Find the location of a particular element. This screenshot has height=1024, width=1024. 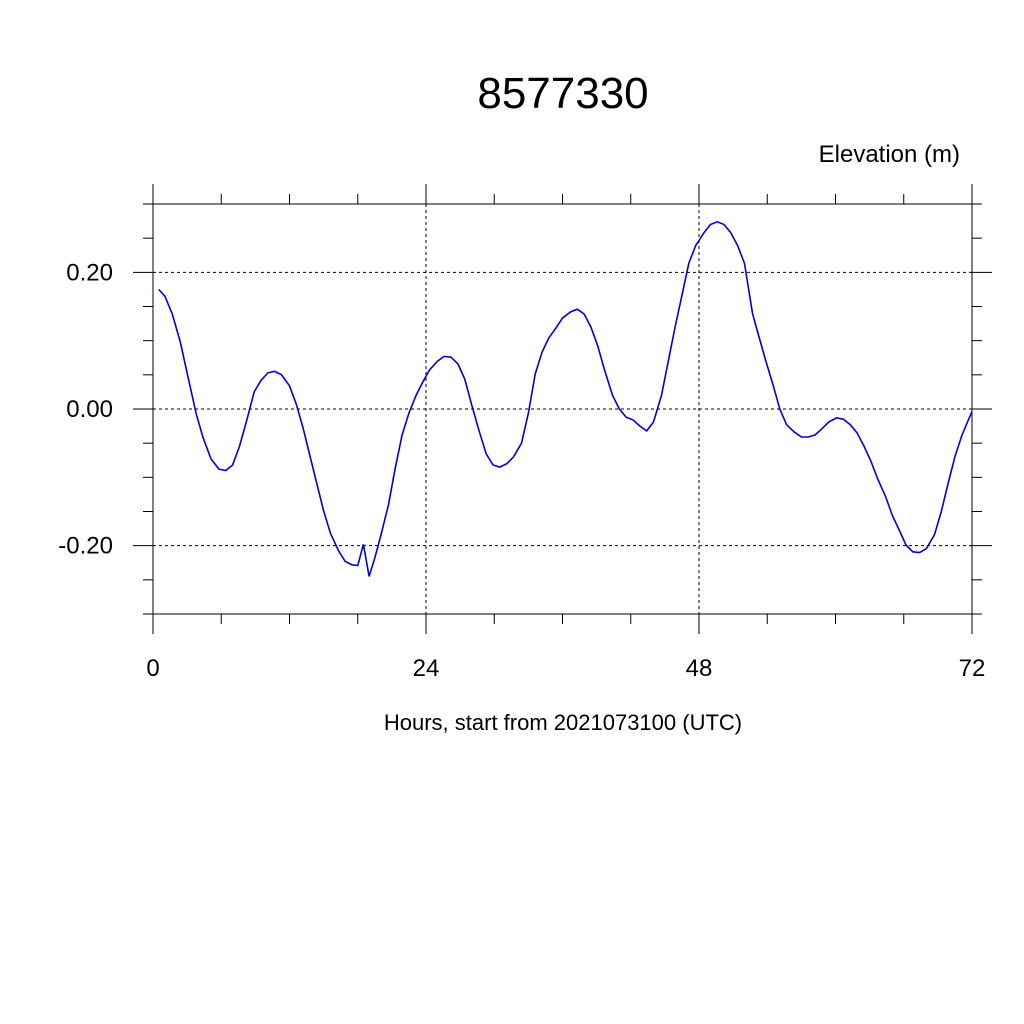

x-tick-label: 0 is located at coordinates (152, 668).